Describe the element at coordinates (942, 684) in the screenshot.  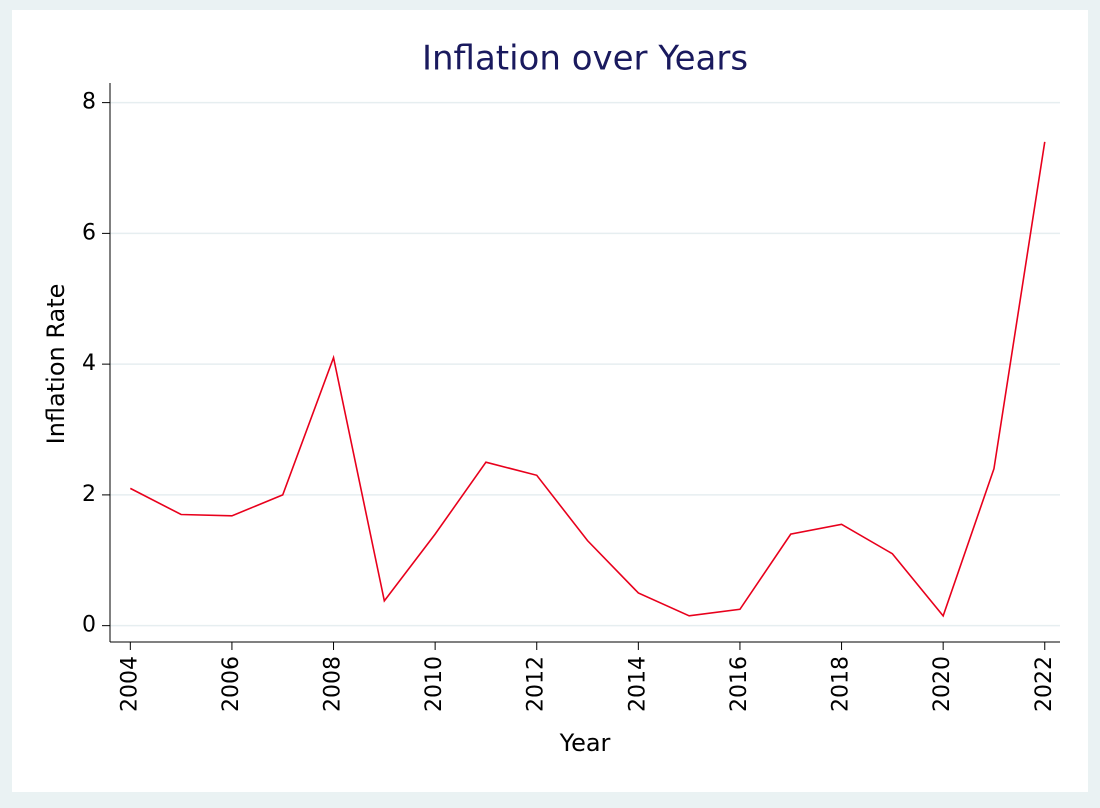
I see `x-tick-label: 2020` at that location.